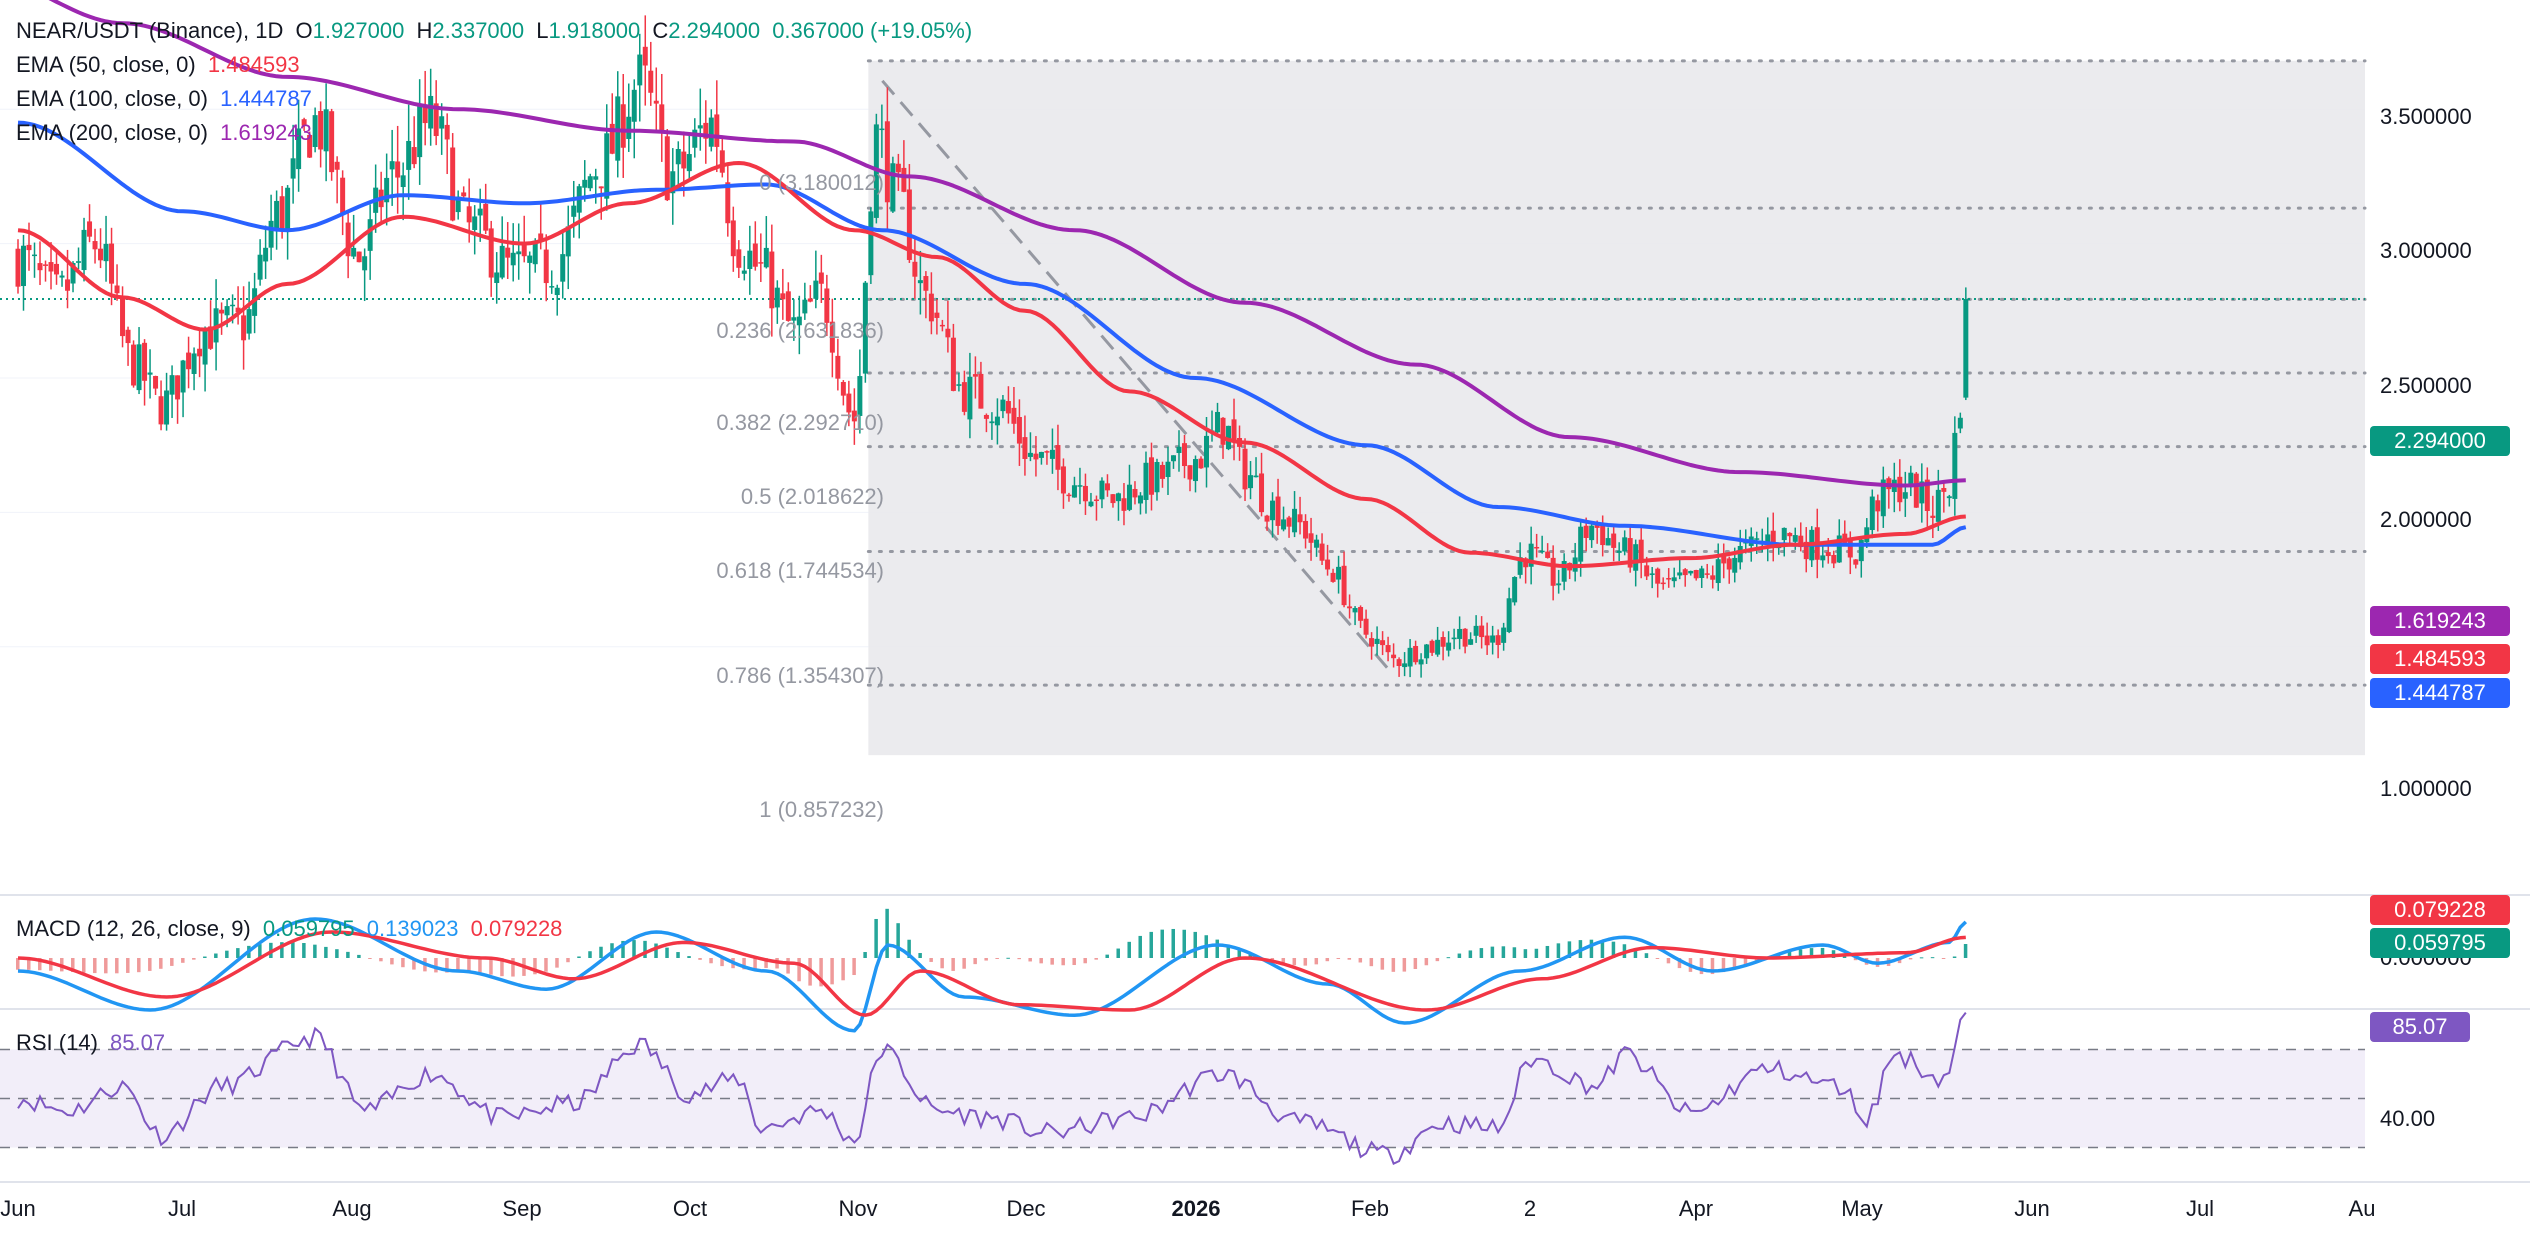 This screenshot has width=2530, height=1253. Describe the element at coordinates (522, 1208) in the screenshot. I see `x-tick: Sep` at that location.